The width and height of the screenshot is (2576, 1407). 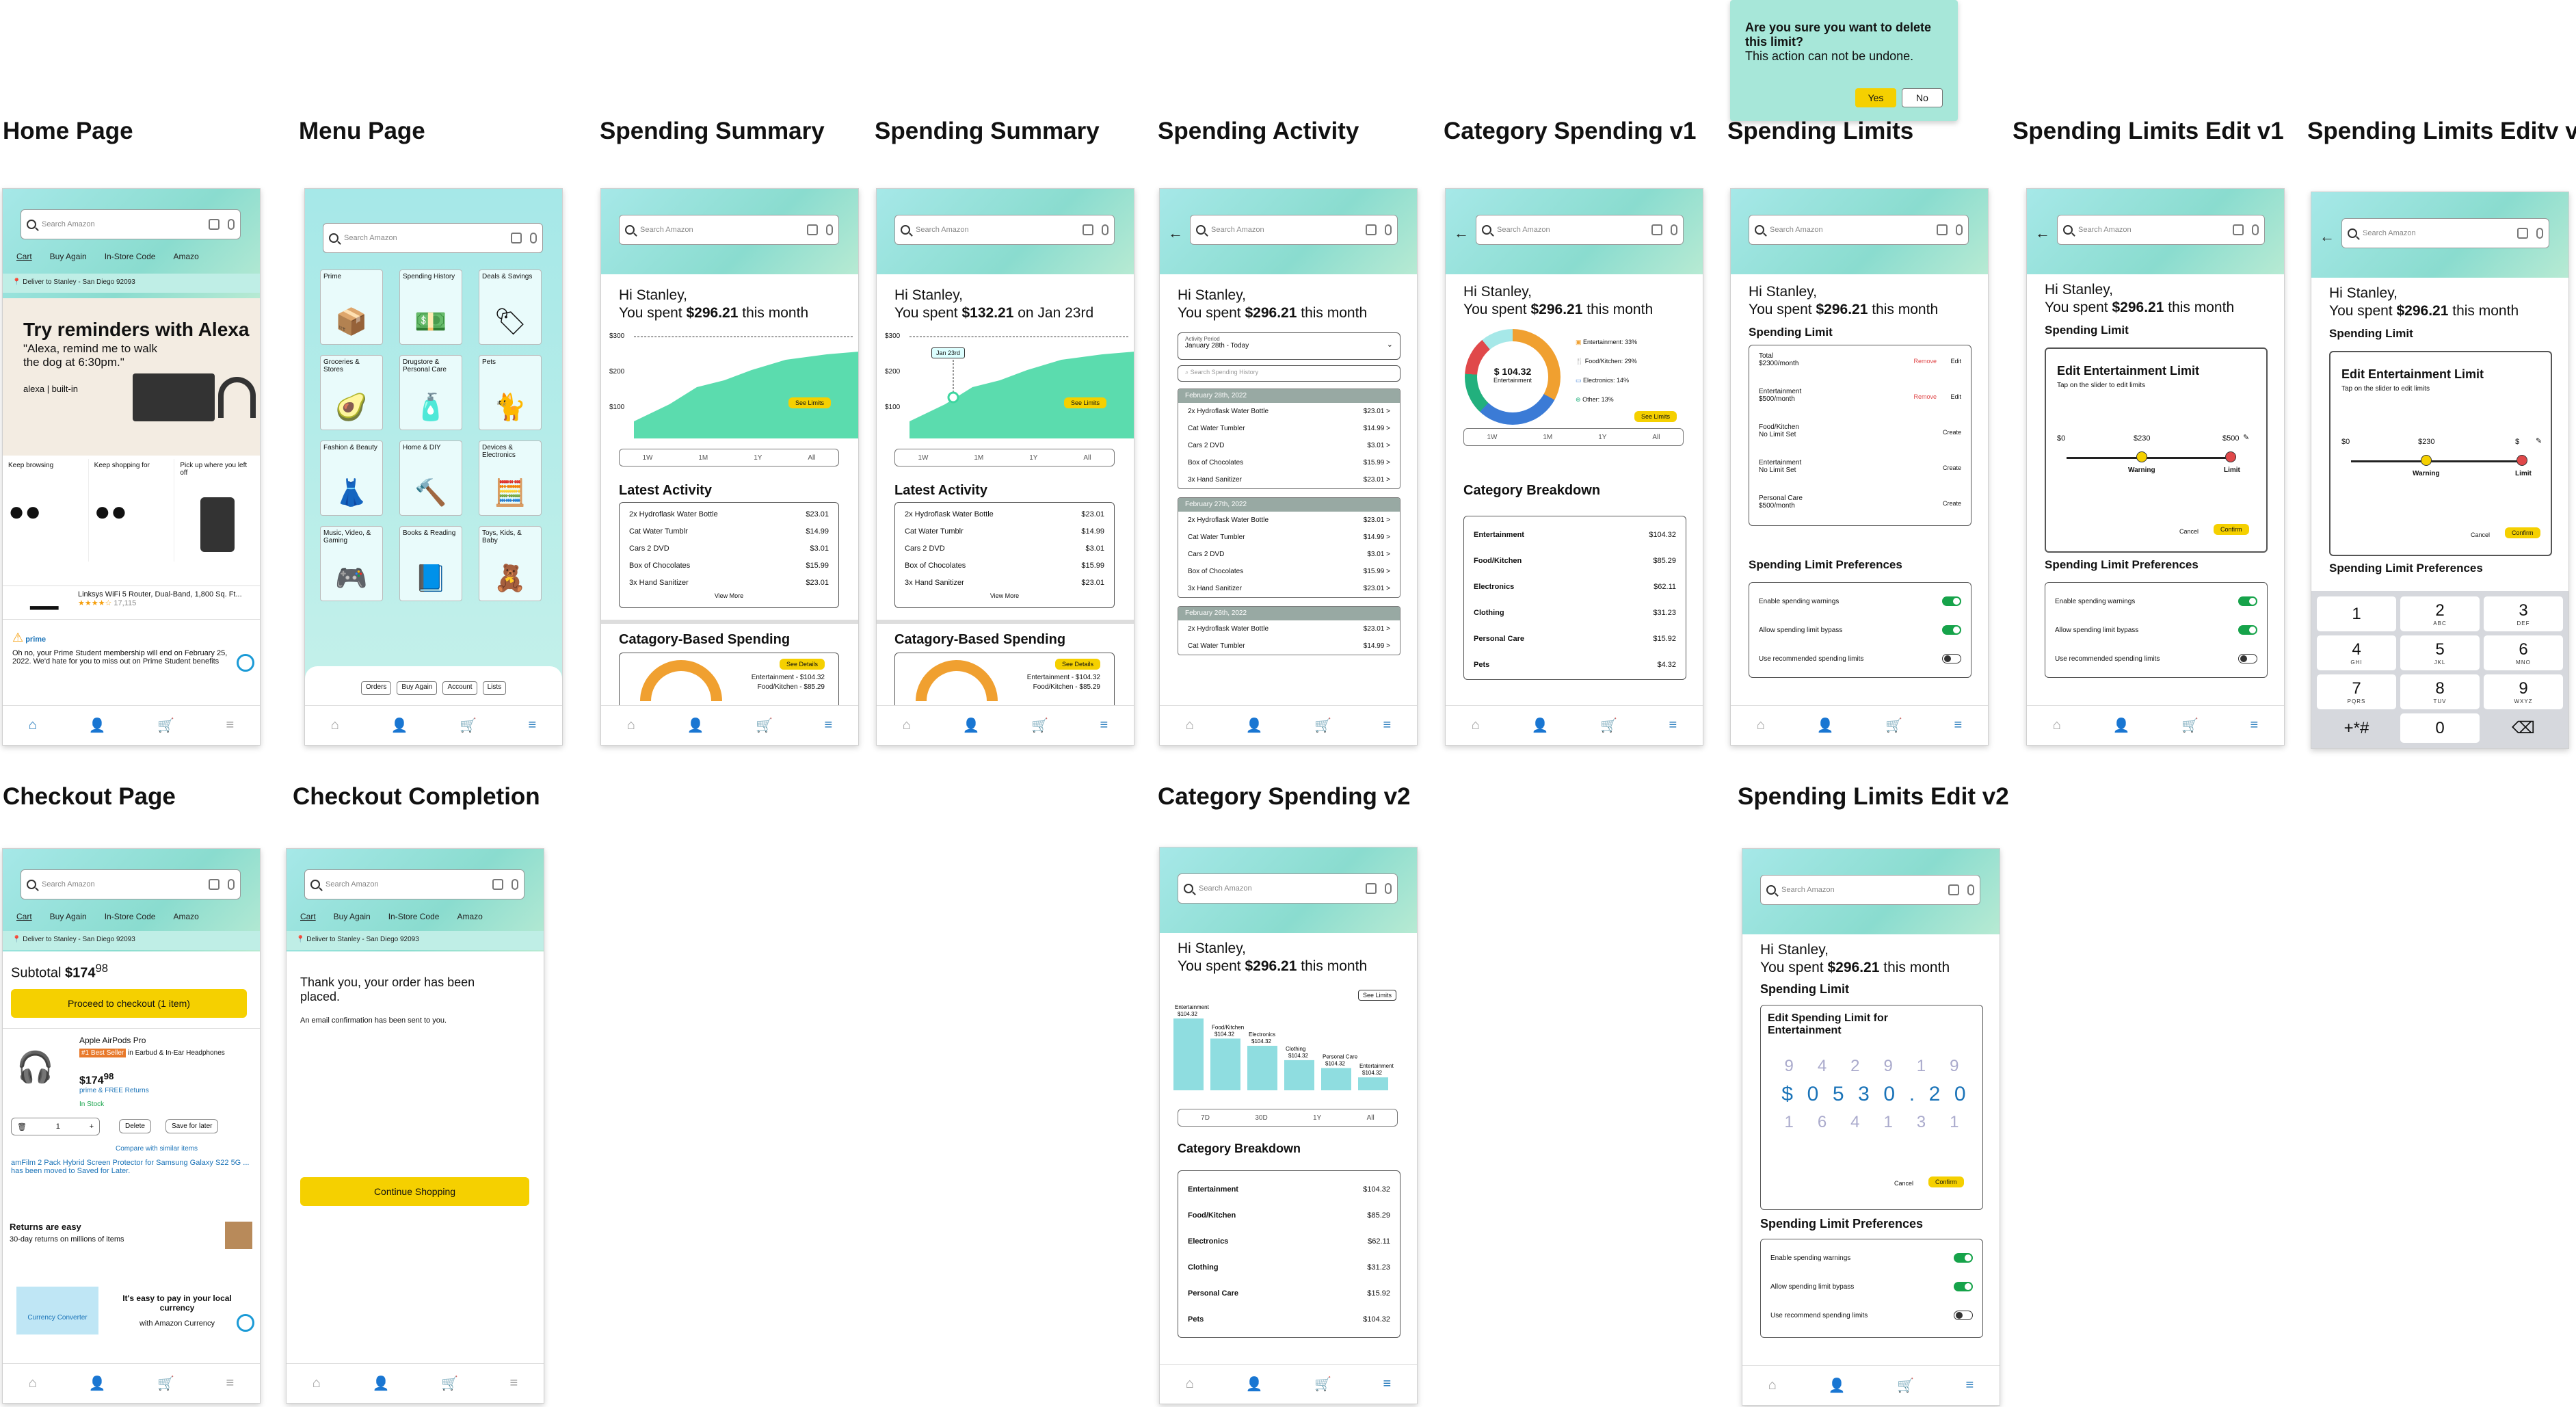 What do you see at coordinates (1289, 1267) in the screenshot?
I see `breakdown-row: Clothing $31.23` at bounding box center [1289, 1267].